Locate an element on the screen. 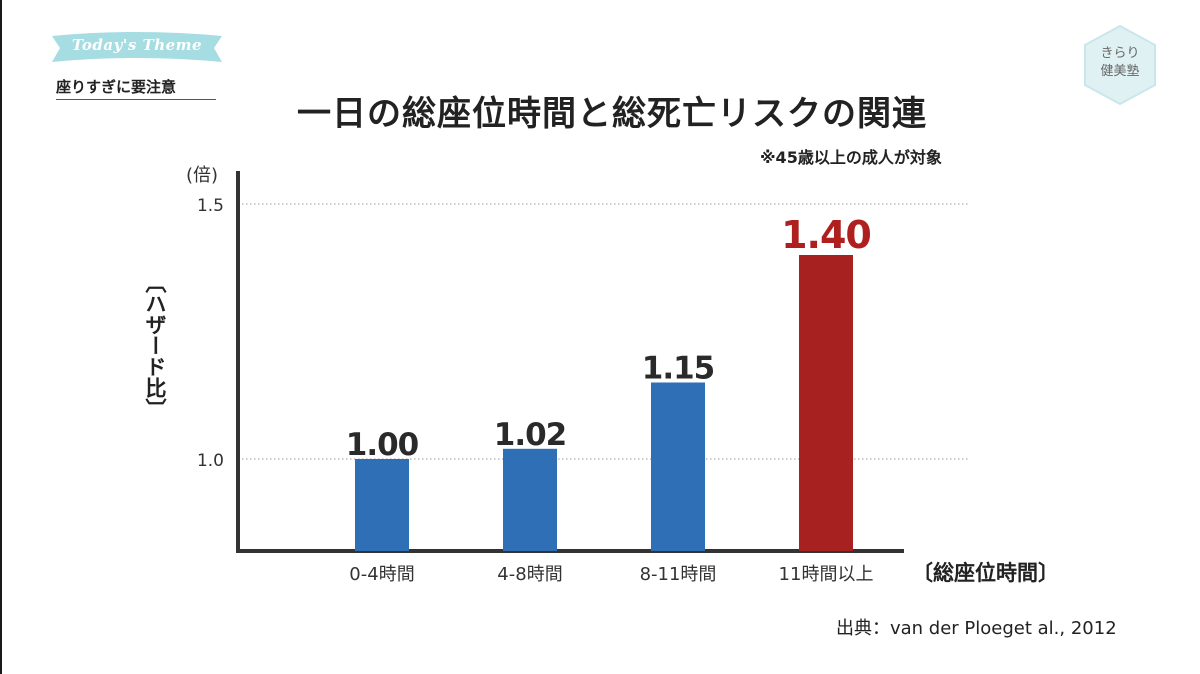  y-axis-label: 〔ハザード比〕 is located at coordinates (155, 345).